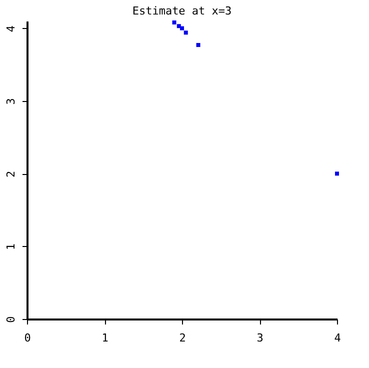  I want to click on x-tick-label: 1, so click(105, 338).